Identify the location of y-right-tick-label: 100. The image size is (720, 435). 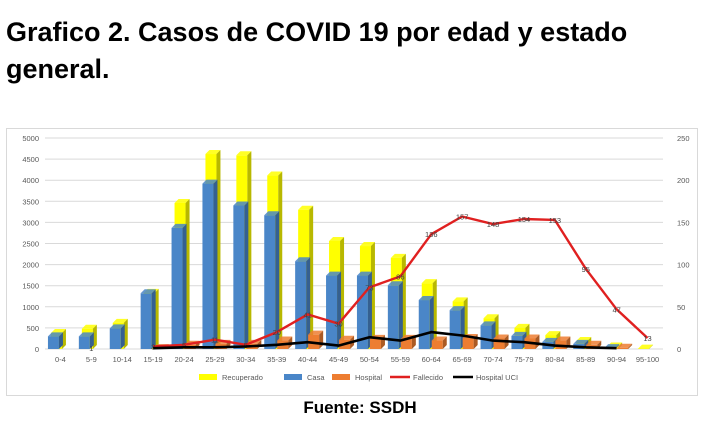
(683, 265).